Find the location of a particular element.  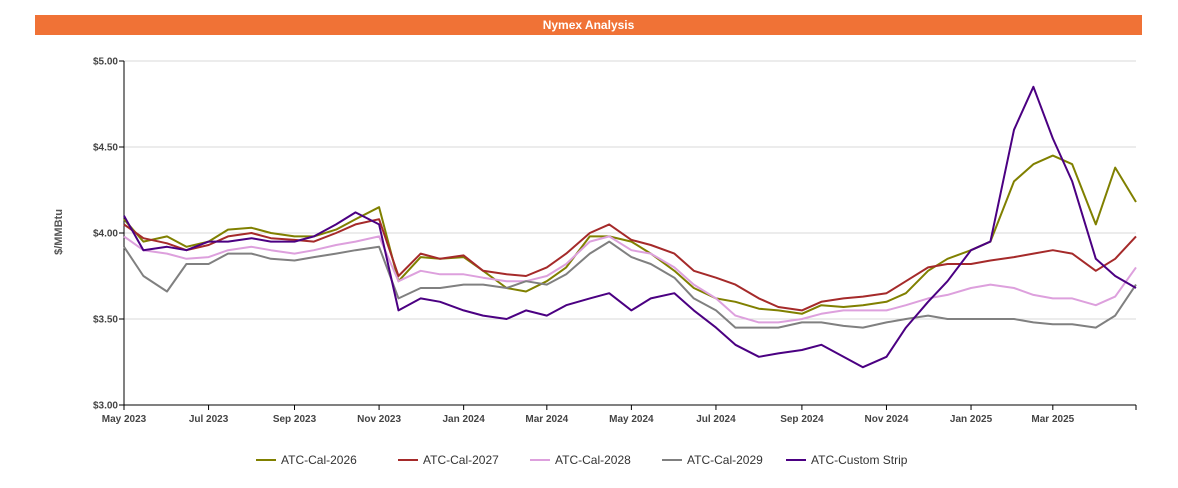

x-tick-label: Jul 2023 is located at coordinates (209, 419).